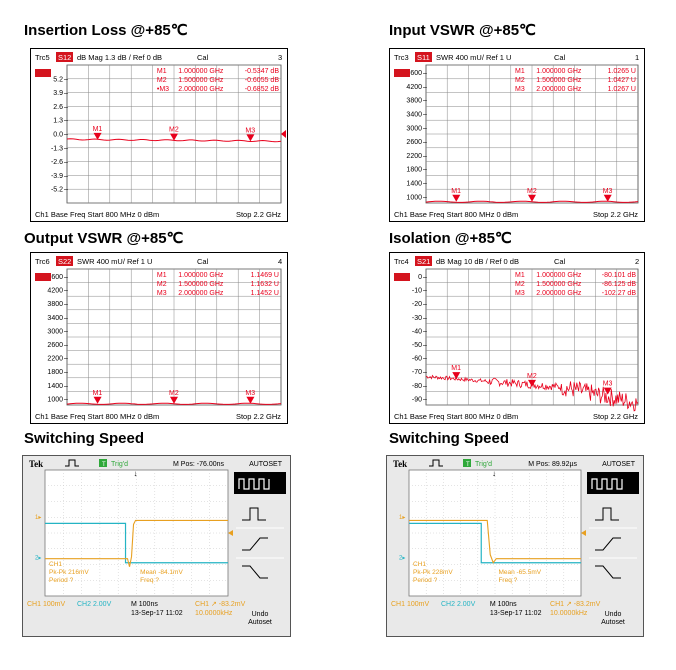  Describe the element at coordinates (280, 57) in the screenshot. I see `channel-number: 3` at that location.